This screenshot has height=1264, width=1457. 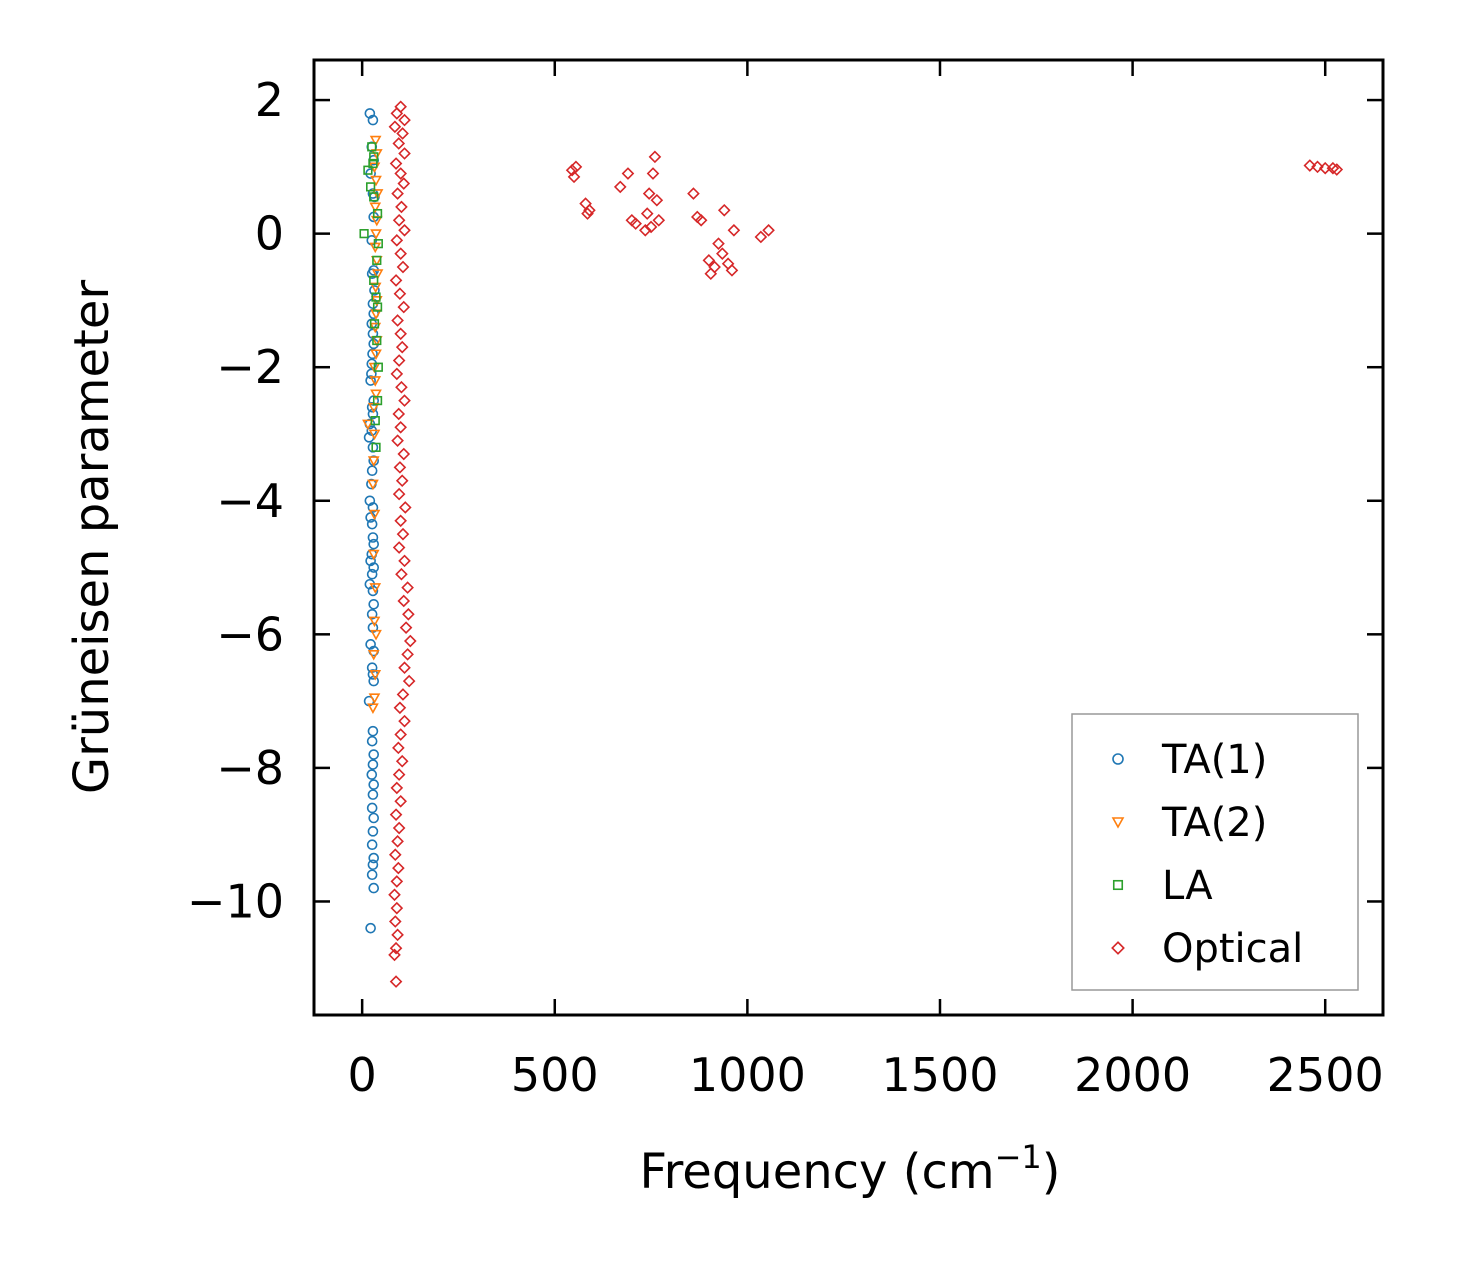 I want to click on x-tick-label: 500, so click(x=555, y=1075).